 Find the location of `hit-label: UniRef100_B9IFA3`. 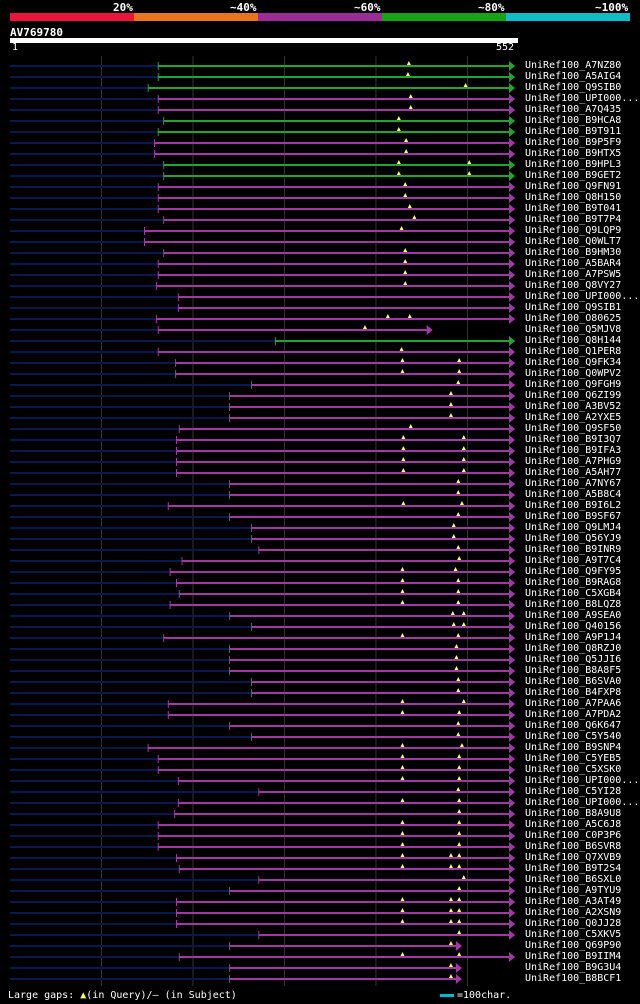

hit-label: UniRef100_B9IFA3 is located at coordinates (573, 450).